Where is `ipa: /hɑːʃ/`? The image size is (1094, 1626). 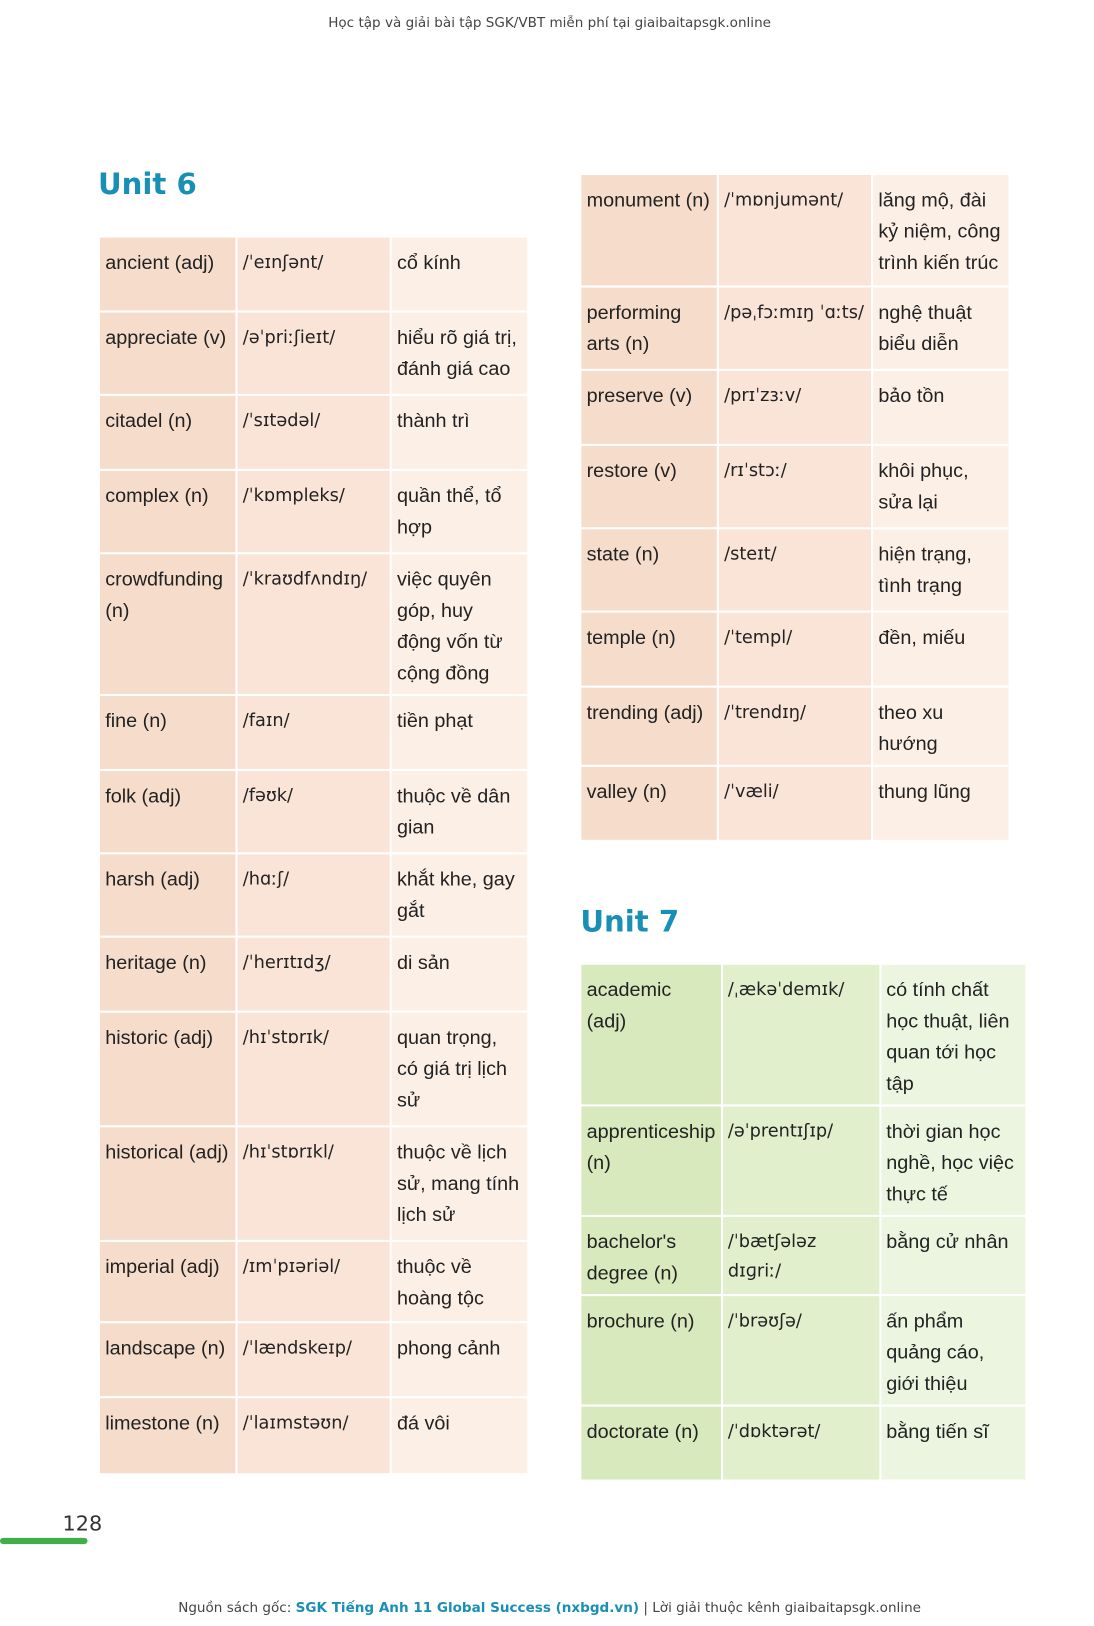
ipa: /hɑːʃ/ is located at coordinates (313, 895).